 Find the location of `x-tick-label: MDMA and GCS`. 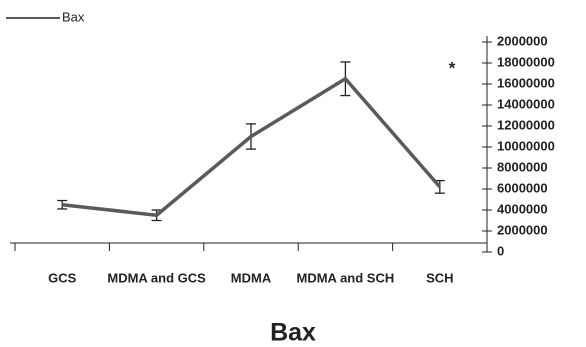

x-tick-label: MDMA and GCS is located at coordinates (156, 277).